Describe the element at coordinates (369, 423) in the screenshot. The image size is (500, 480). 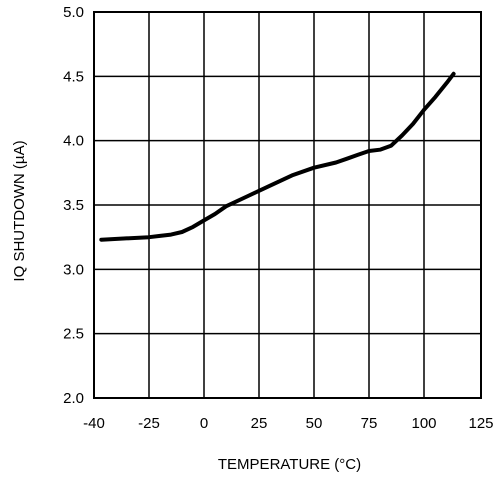
I see `x-tick-label: 75` at that location.